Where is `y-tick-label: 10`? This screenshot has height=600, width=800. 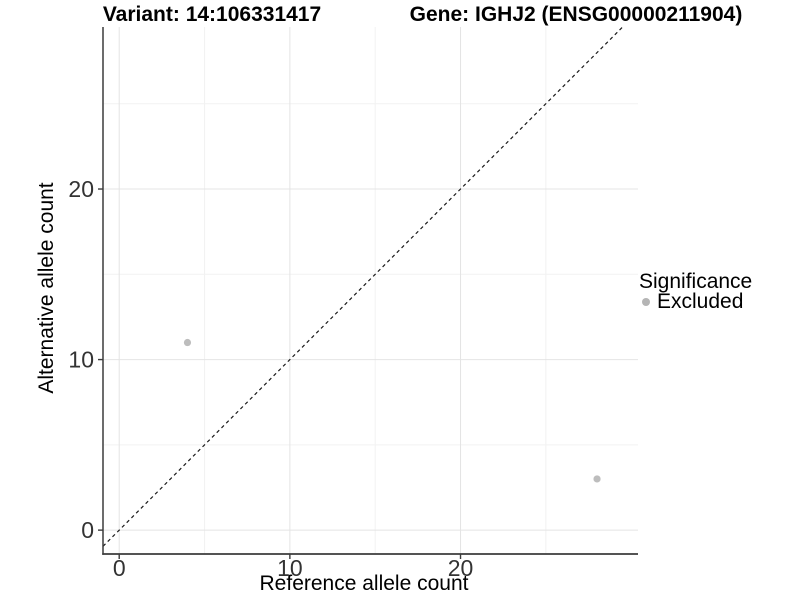
y-tick-label: 10 is located at coordinates (81, 360).